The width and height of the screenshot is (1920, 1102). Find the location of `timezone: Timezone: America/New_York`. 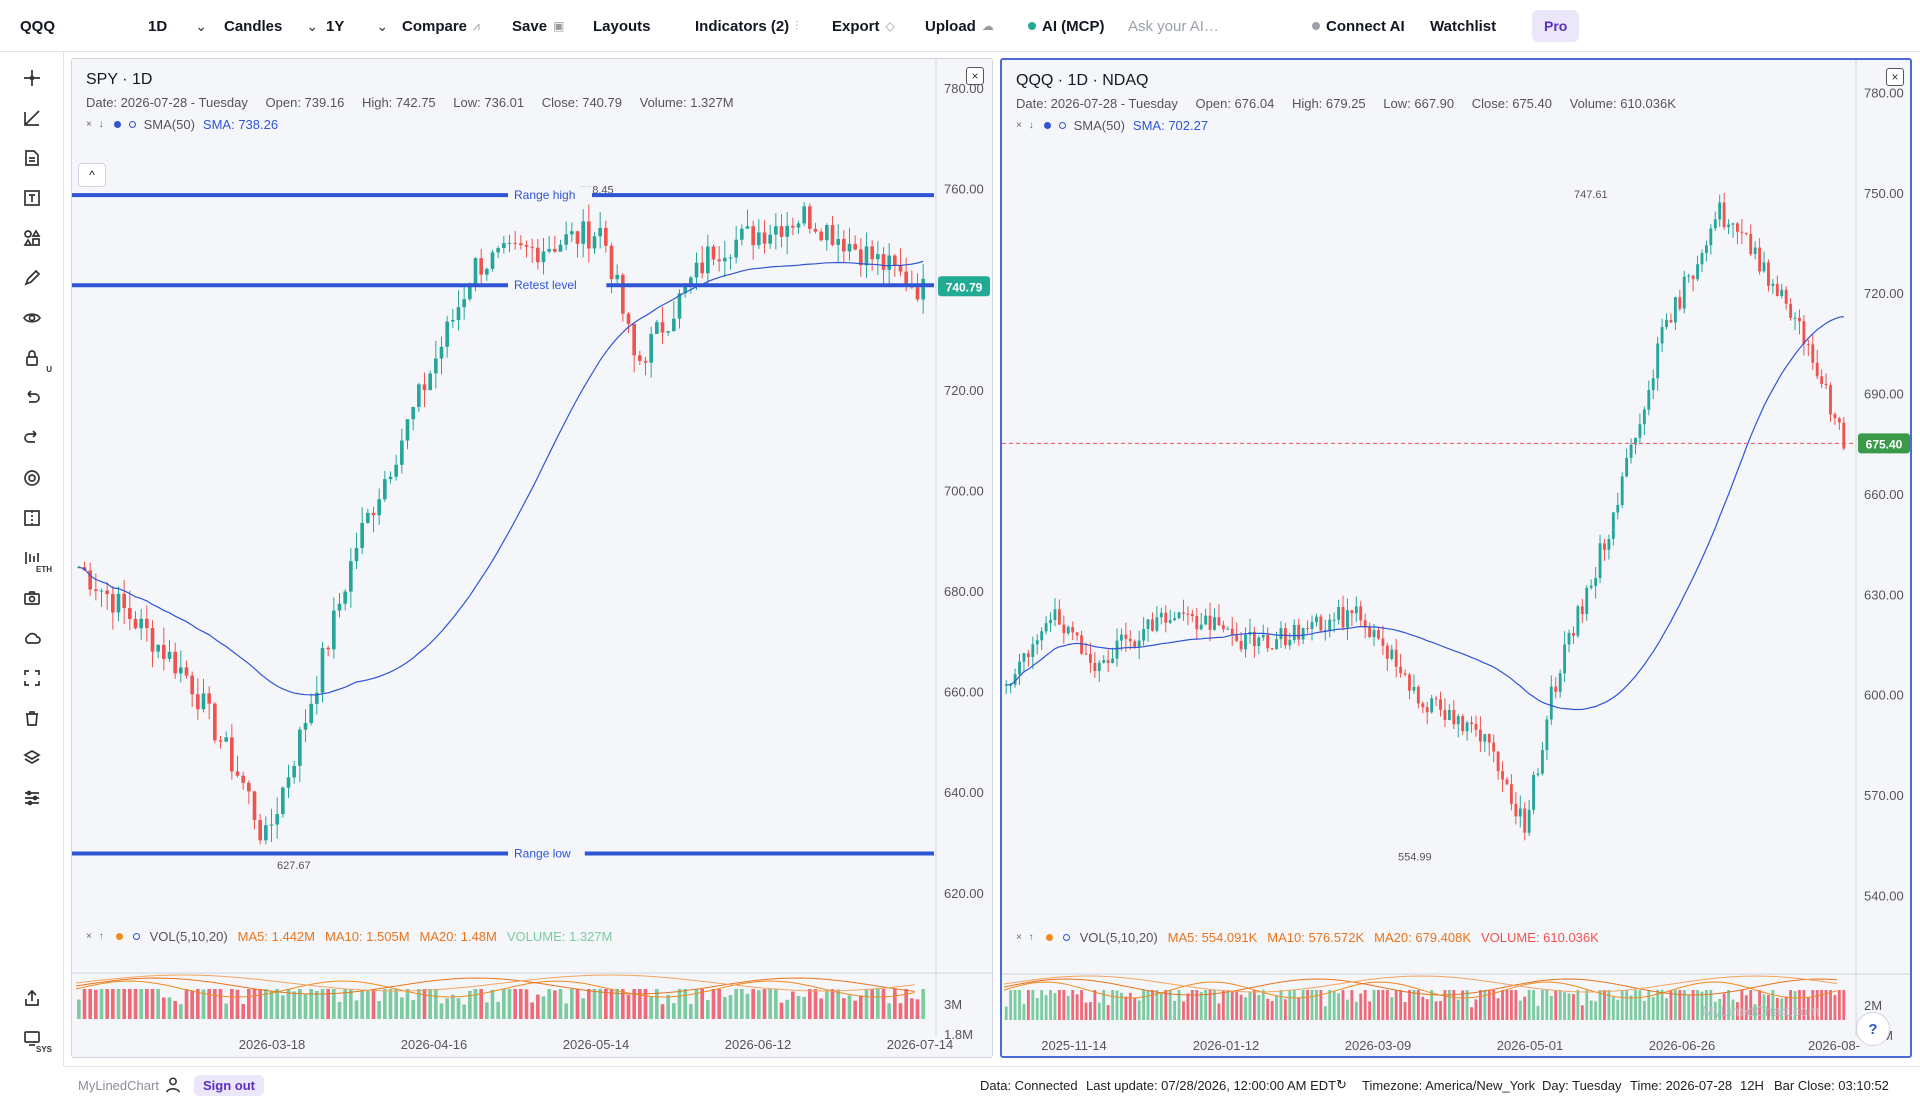

timezone: Timezone: America/New_York is located at coordinates (1449, 1085).